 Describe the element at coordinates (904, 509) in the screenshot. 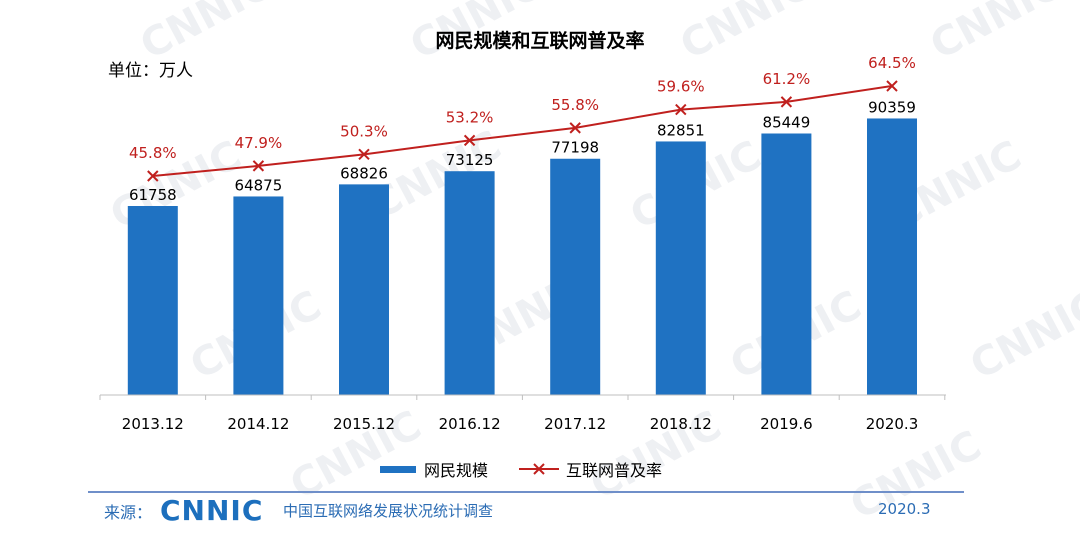

I see `footer-date: 2020.3` at that location.